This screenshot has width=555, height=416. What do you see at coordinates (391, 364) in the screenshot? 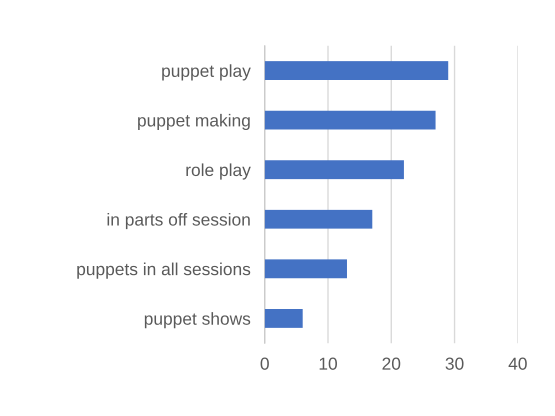
I see `x-tick-label: 20` at bounding box center [391, 364].